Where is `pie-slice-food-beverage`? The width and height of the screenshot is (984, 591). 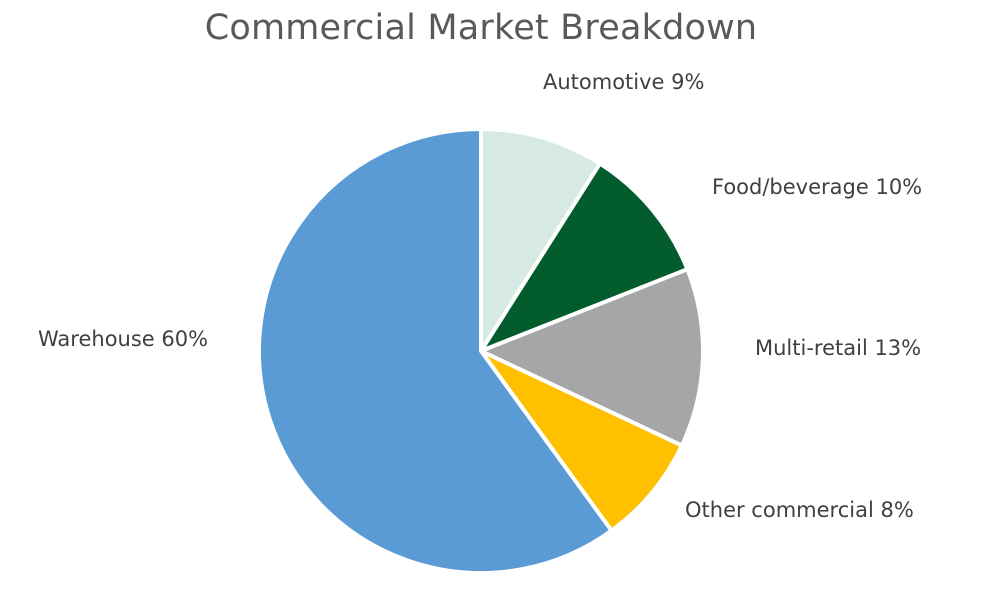
pie-slice-food-beverage is located at coordinates (584, 257).